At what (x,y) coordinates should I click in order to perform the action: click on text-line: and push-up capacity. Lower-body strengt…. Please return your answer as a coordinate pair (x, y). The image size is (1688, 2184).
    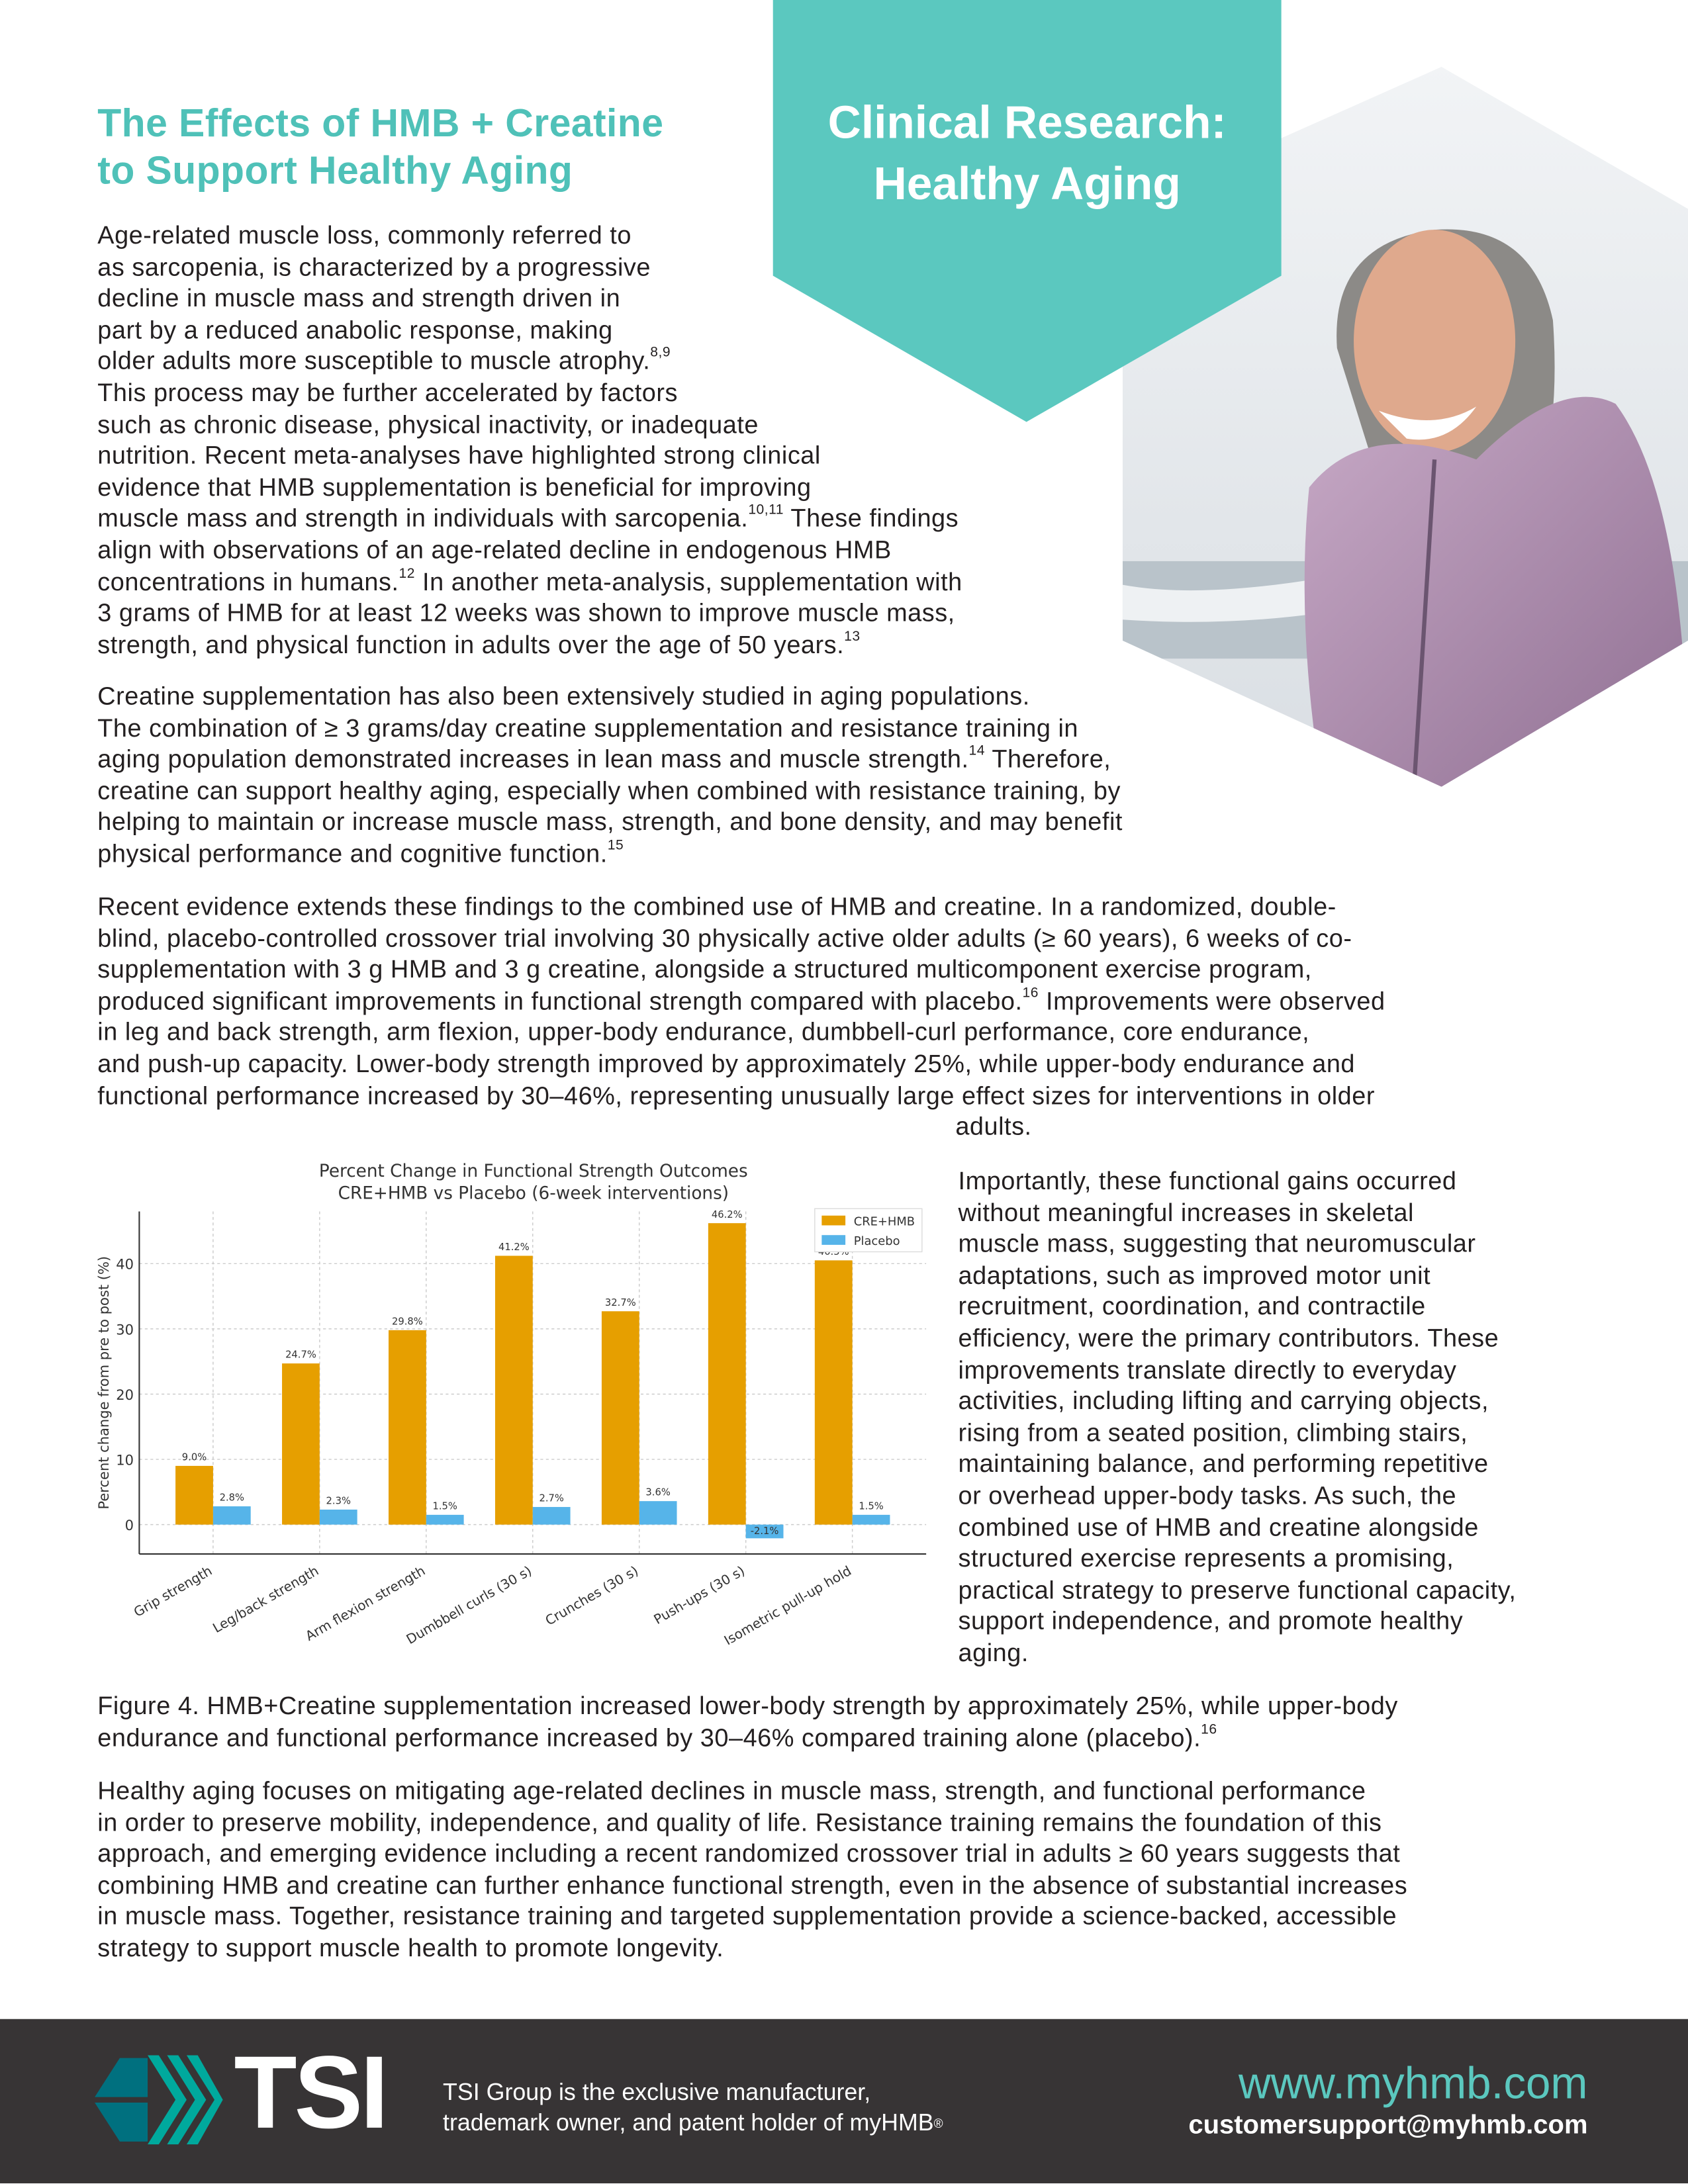
    Looking at the image, I should click on (726, 1064).